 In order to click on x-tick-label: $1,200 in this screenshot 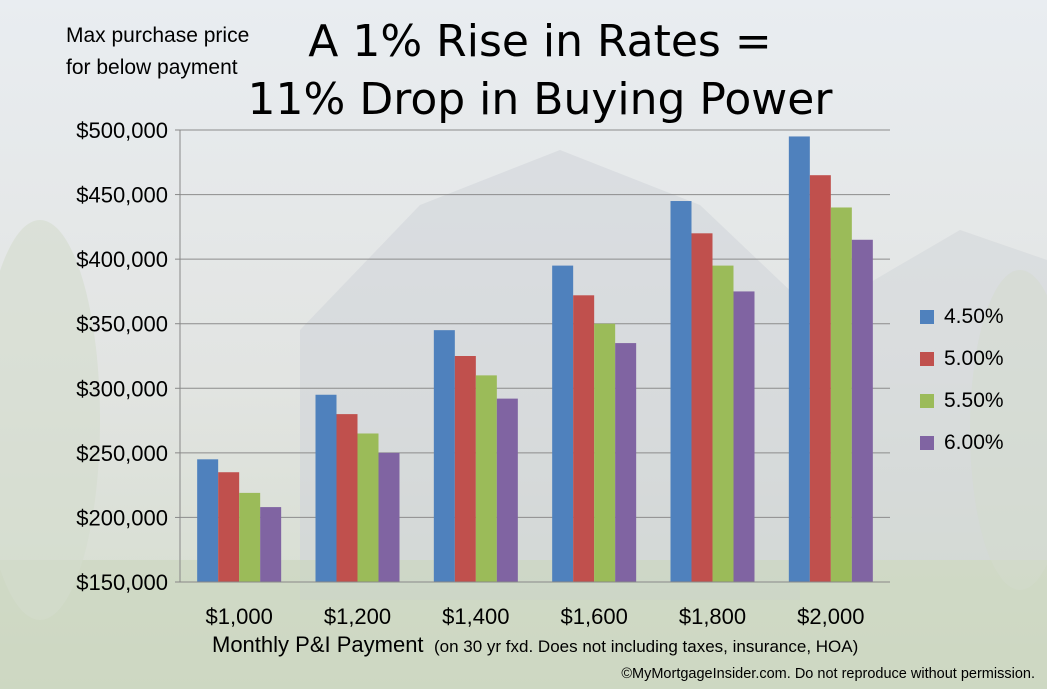, I will do `click(357, 616)`.